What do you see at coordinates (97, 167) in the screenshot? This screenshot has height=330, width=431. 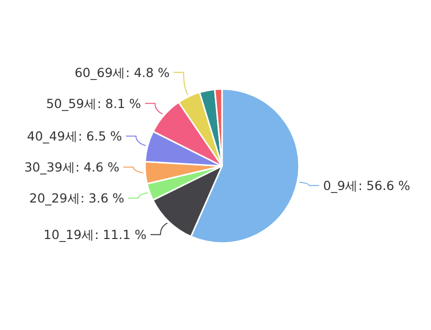 I see `data-label: : 4.6 %` at bounding box center [97, 167].